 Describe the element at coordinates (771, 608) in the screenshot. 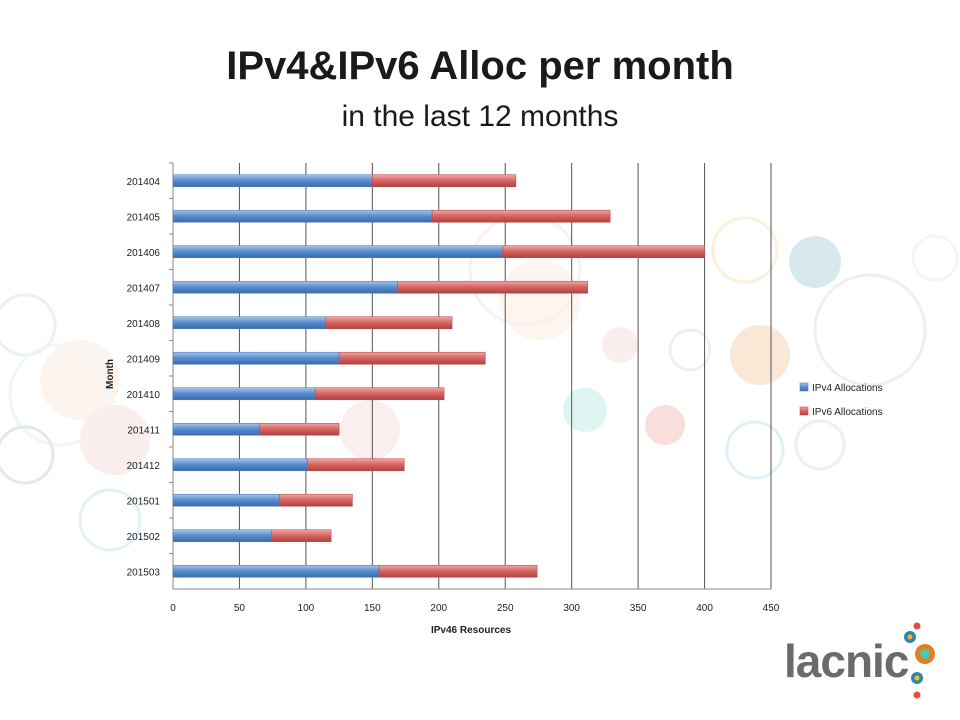

I see `x-tick-label: 450` at that location.